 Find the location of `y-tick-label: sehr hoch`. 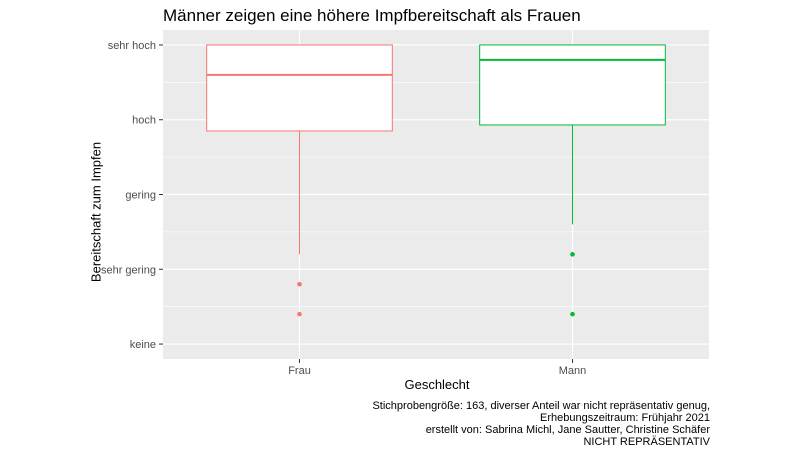

y-tick-label: sehr hoch is located at coordinates (132, 46).